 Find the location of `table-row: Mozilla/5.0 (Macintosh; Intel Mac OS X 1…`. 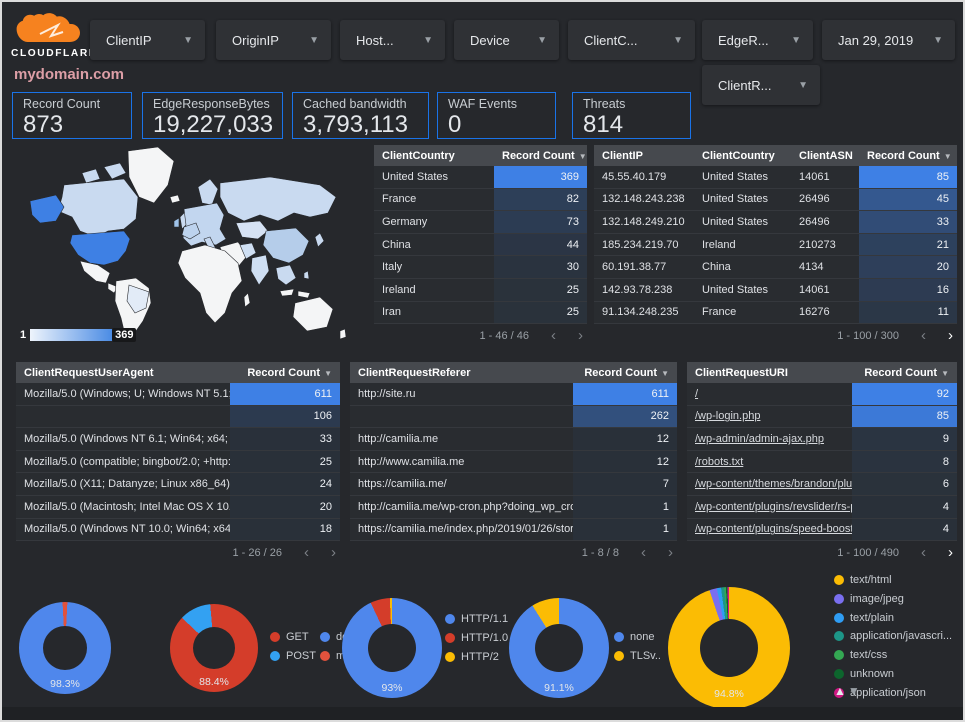

table-row: Mozilla/5.0 (Macintosh; Intel Mac OS X 1… is located at coordinates (178, 507).